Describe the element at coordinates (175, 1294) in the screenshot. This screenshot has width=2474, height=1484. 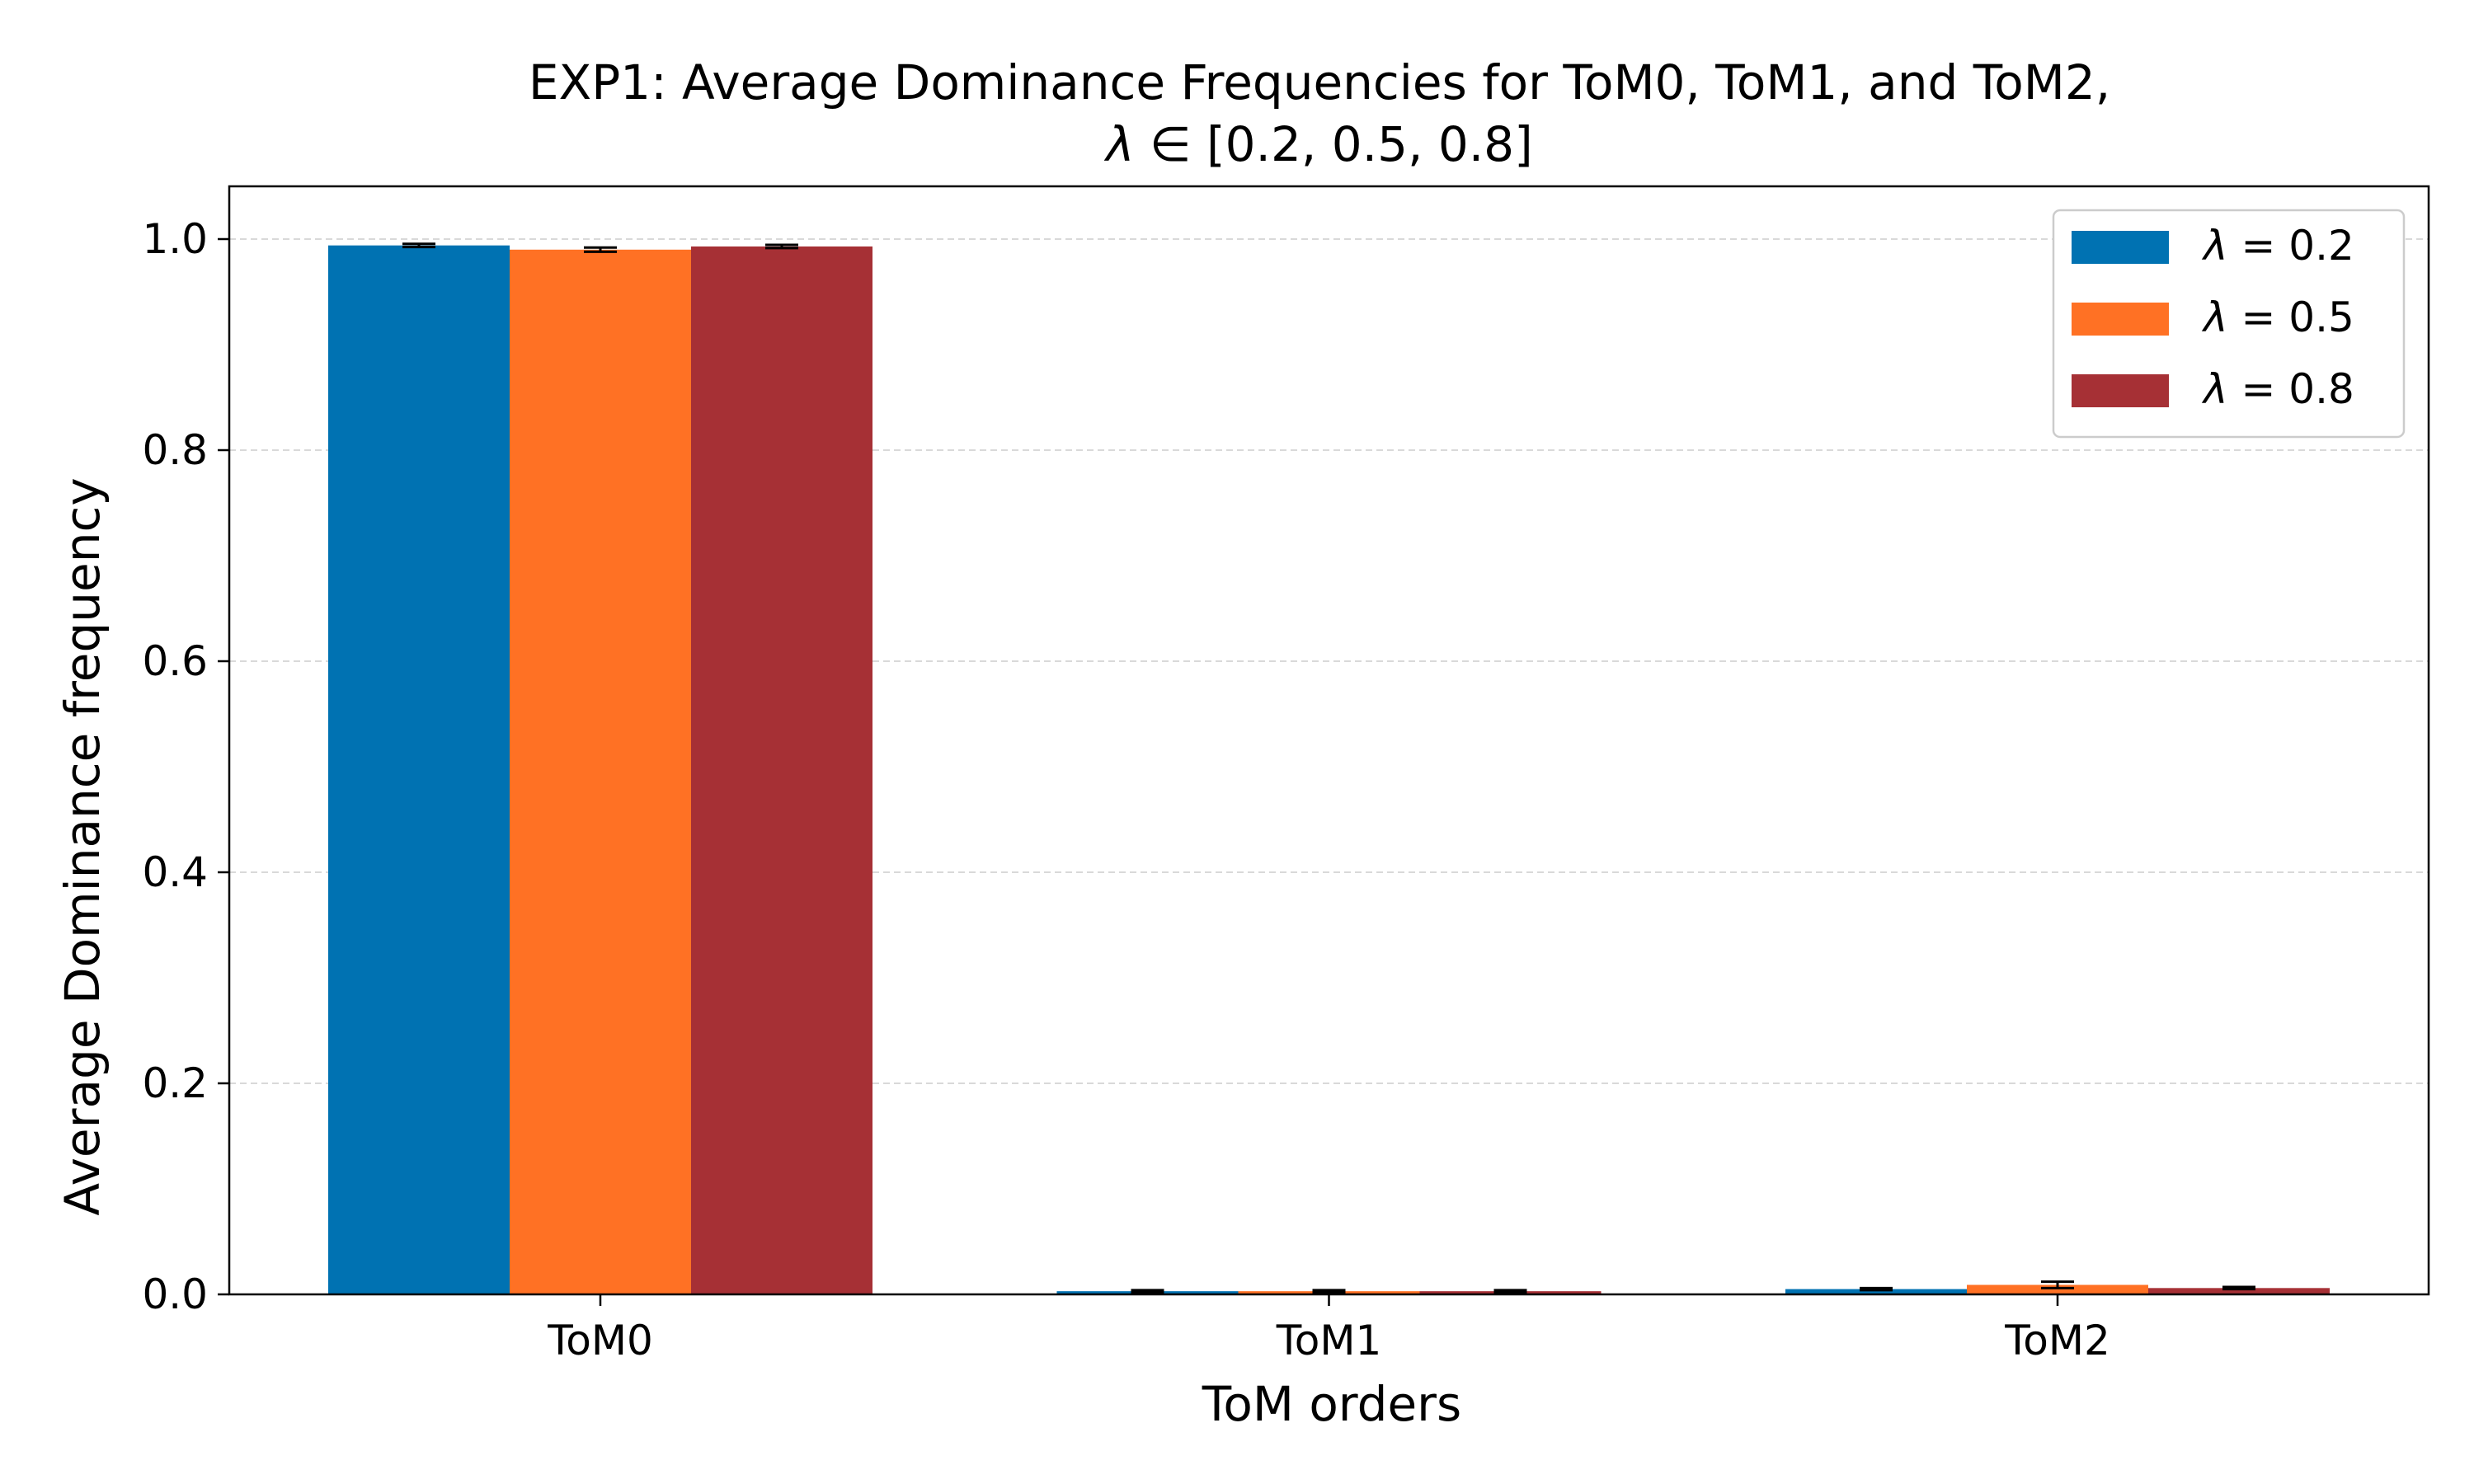
I see `y-tick-label: 0.0` at that location.